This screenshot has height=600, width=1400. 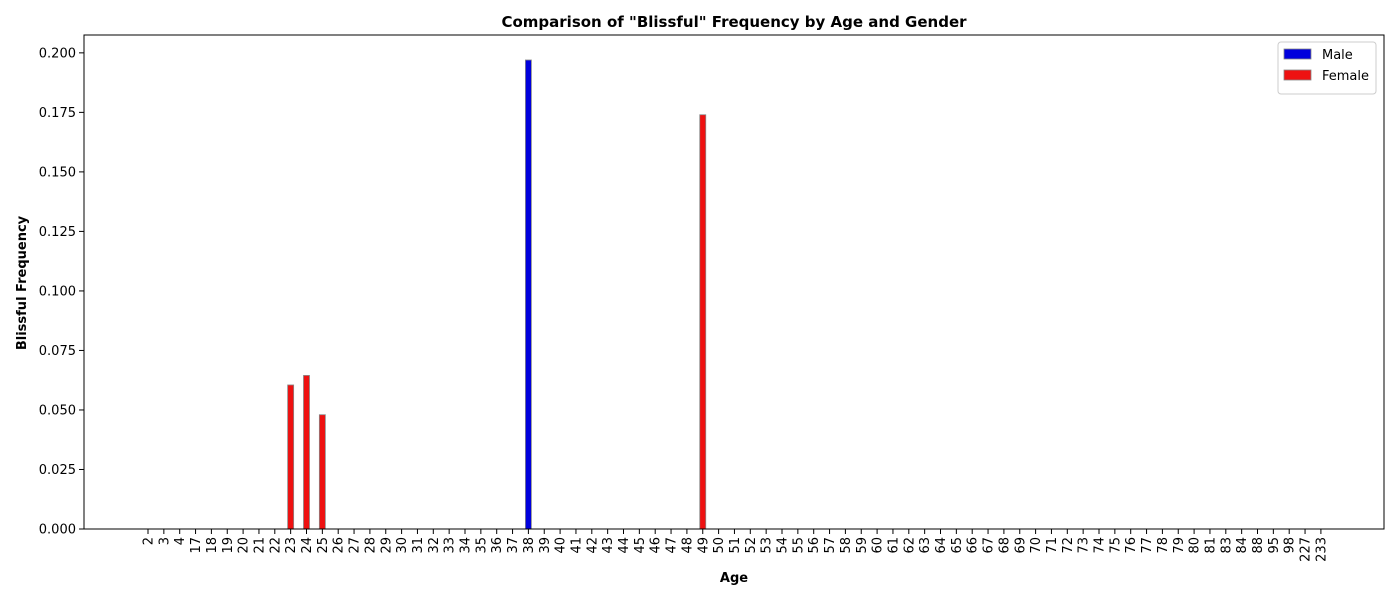 What do you see at coordinates (1100, 545) in the screenshot?
I see `x-tick-label: 74` at bounding box center [1100, 545].